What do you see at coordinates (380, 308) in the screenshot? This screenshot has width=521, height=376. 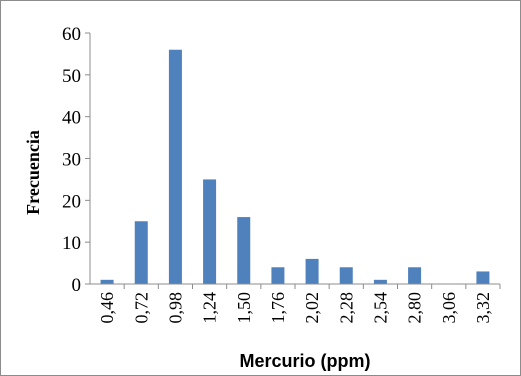 I see `x-tick-label: 2,54` at bounding box center [380, 308].